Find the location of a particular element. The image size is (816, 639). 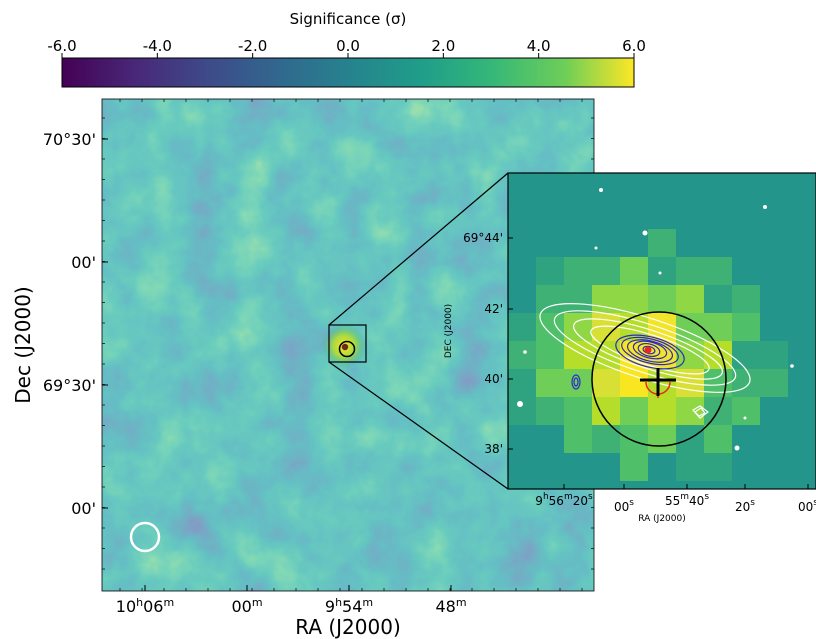

inset-xlabel: RA (J2000) is located at coordinates (662, 519).